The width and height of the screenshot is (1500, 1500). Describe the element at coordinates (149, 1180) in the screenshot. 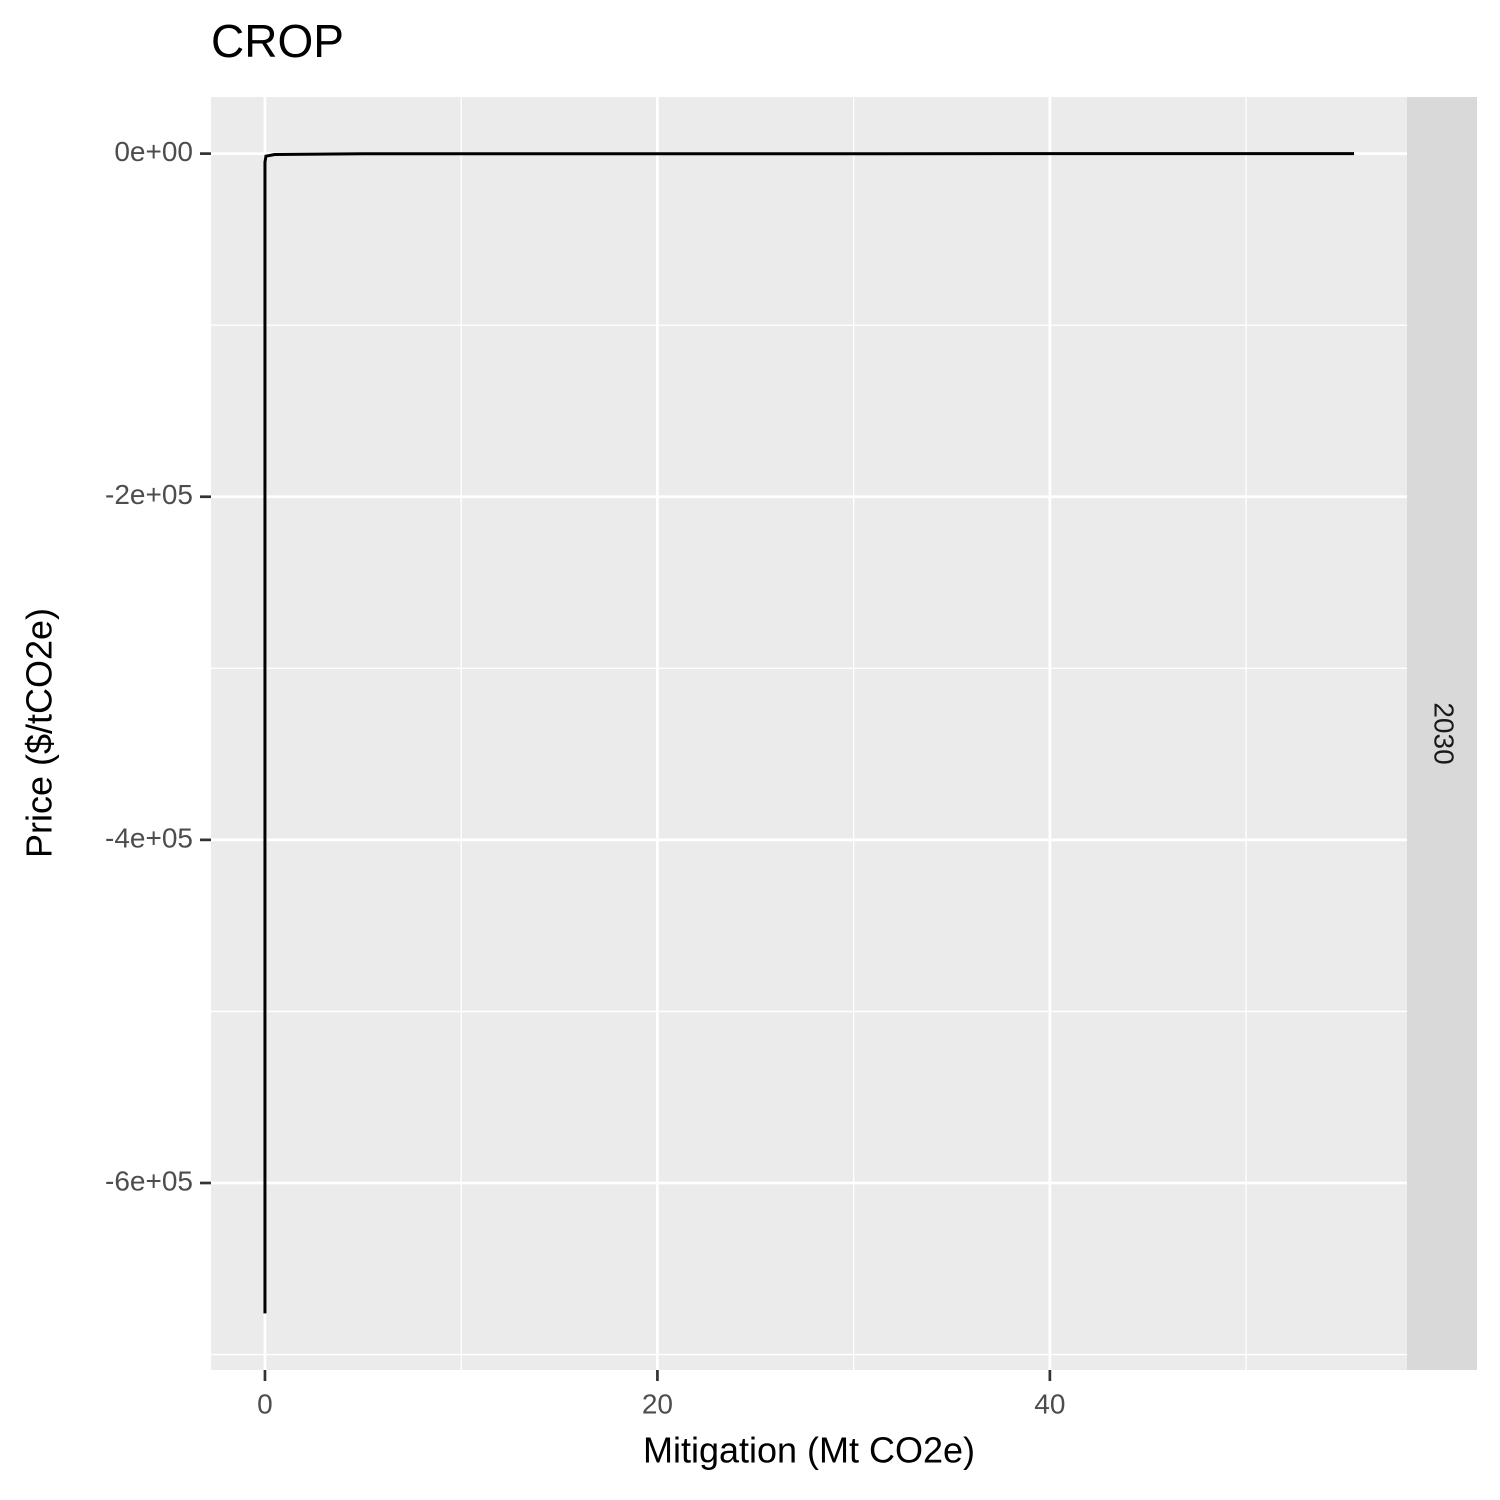

I see `y-tick-label: -6e+05` at that location.